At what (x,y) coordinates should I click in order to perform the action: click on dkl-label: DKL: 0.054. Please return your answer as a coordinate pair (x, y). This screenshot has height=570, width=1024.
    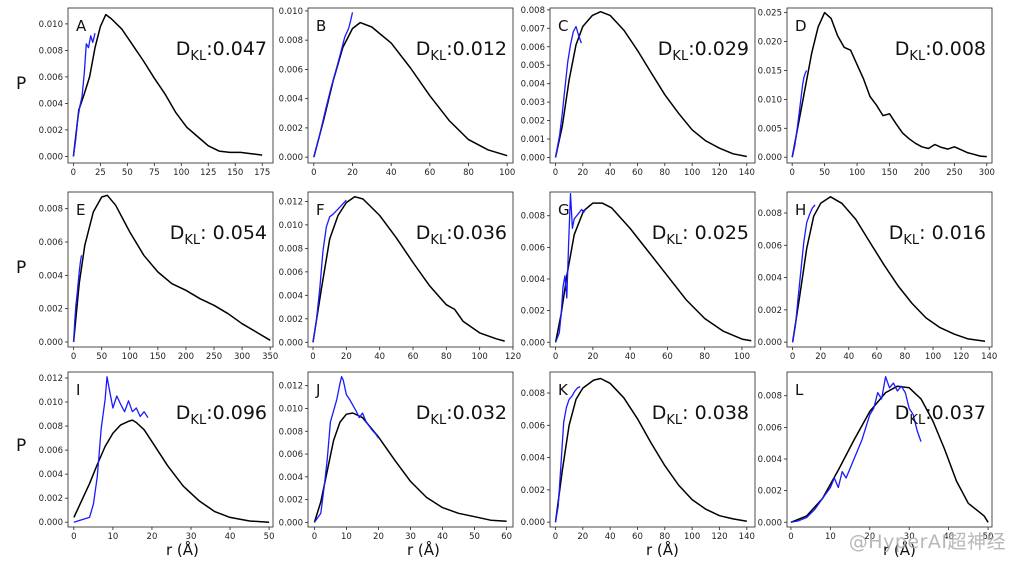
    Looking at the image, I should click on (218, 235).